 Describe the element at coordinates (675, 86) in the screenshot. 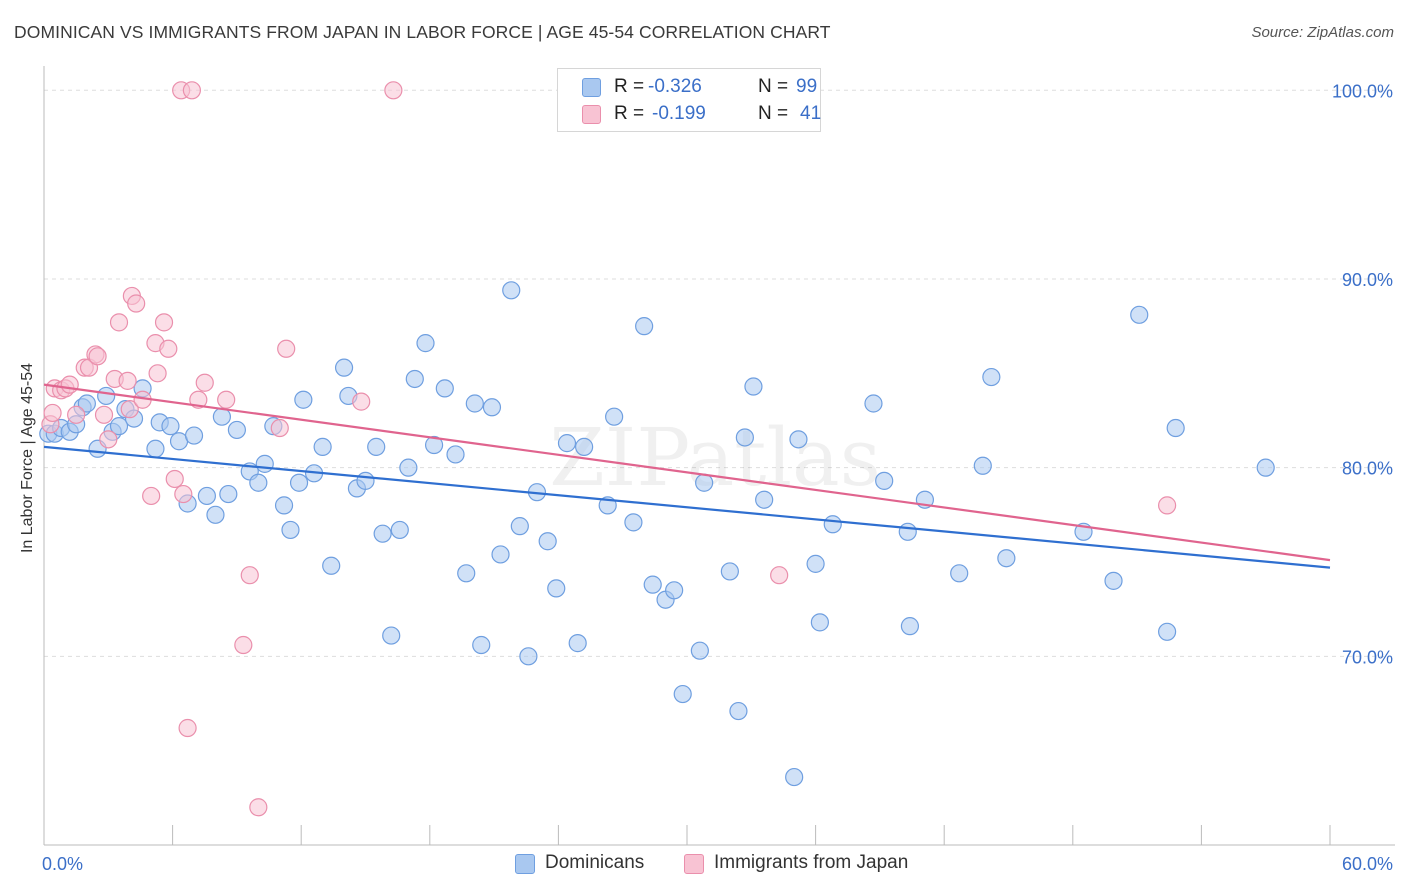

I see `legend-r-value: -0.326` at that location.